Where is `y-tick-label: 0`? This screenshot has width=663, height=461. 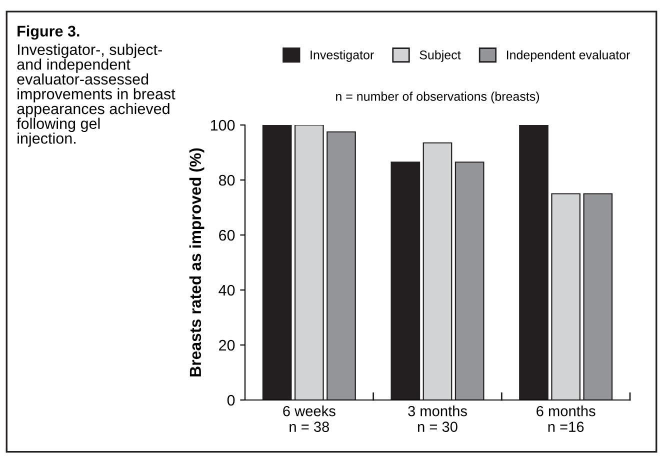
y-tick-label: 0 is located at coordinates (231, 400).